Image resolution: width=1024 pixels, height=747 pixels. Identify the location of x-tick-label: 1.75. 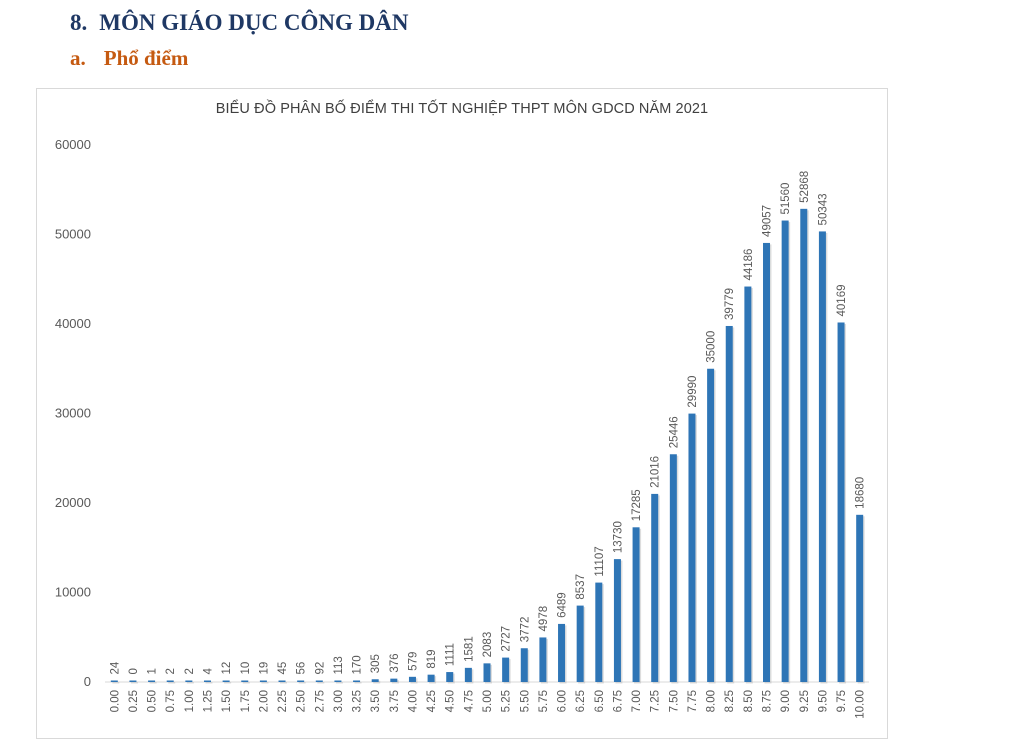
(246, 701).